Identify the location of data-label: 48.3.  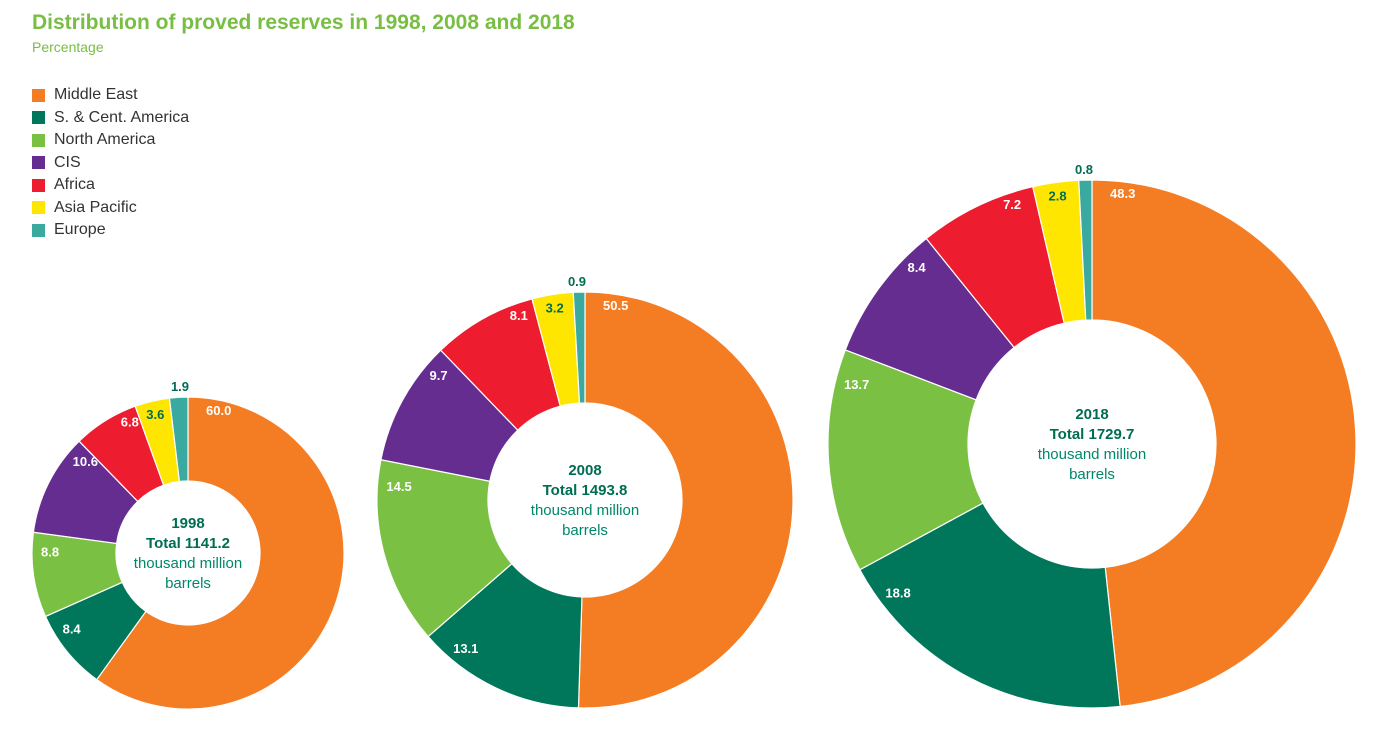
(1122, 193).